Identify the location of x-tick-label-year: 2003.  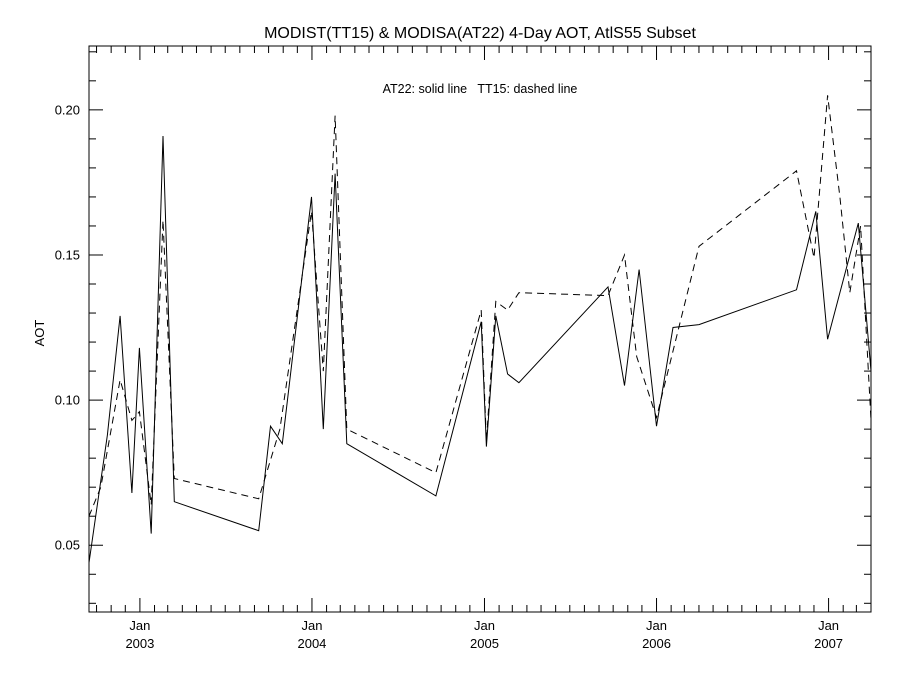
(139, 643).